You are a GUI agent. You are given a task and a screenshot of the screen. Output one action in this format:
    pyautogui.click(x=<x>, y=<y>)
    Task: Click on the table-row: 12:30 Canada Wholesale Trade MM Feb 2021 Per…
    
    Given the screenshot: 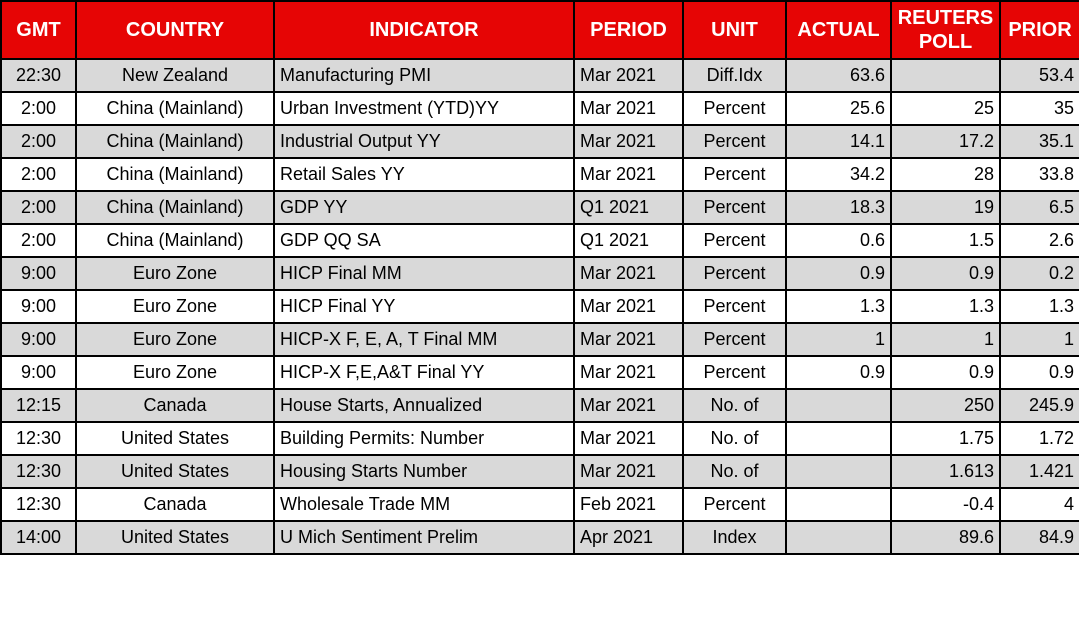 What is the action you would take?
    pyautogui.click(x=539, y=504)
    